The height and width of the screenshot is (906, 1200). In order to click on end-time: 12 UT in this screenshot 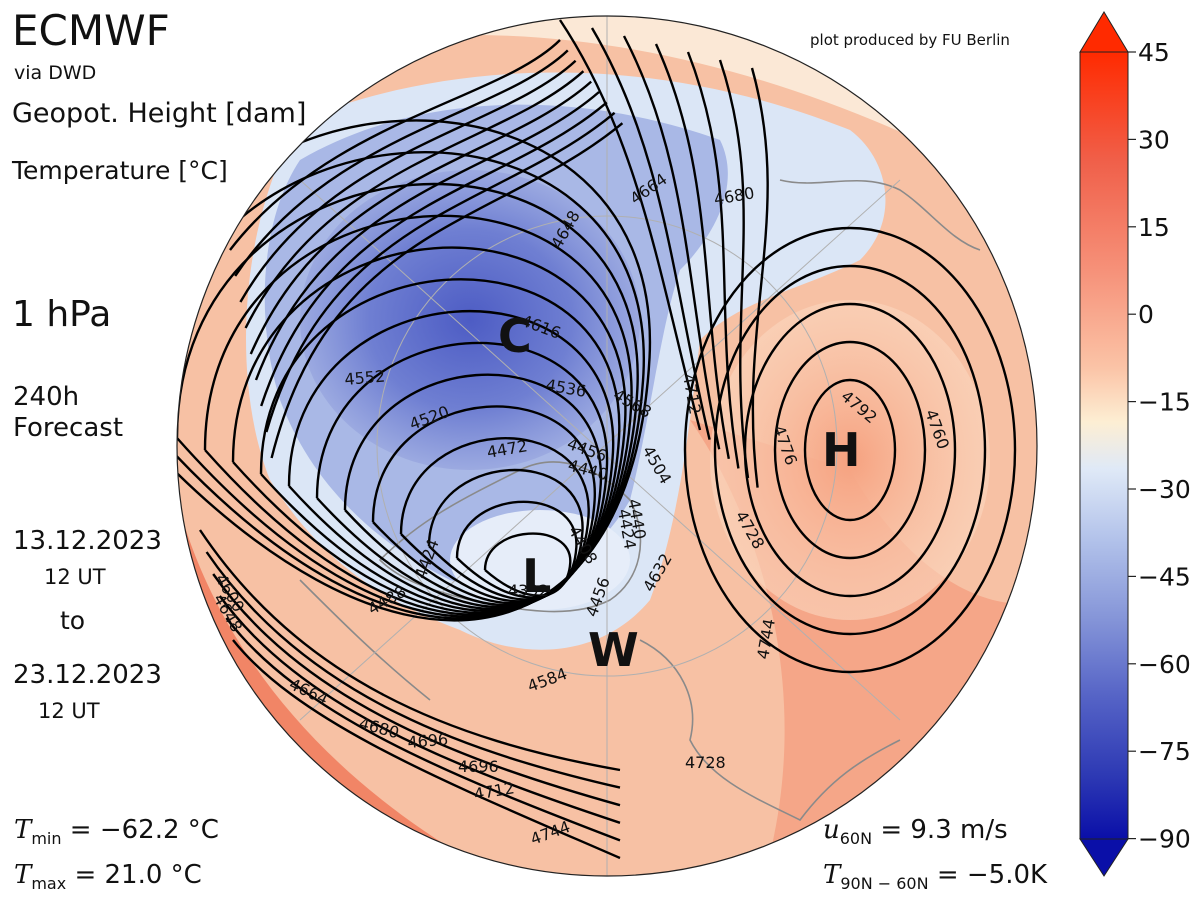, I will do `click(69, 711)`.